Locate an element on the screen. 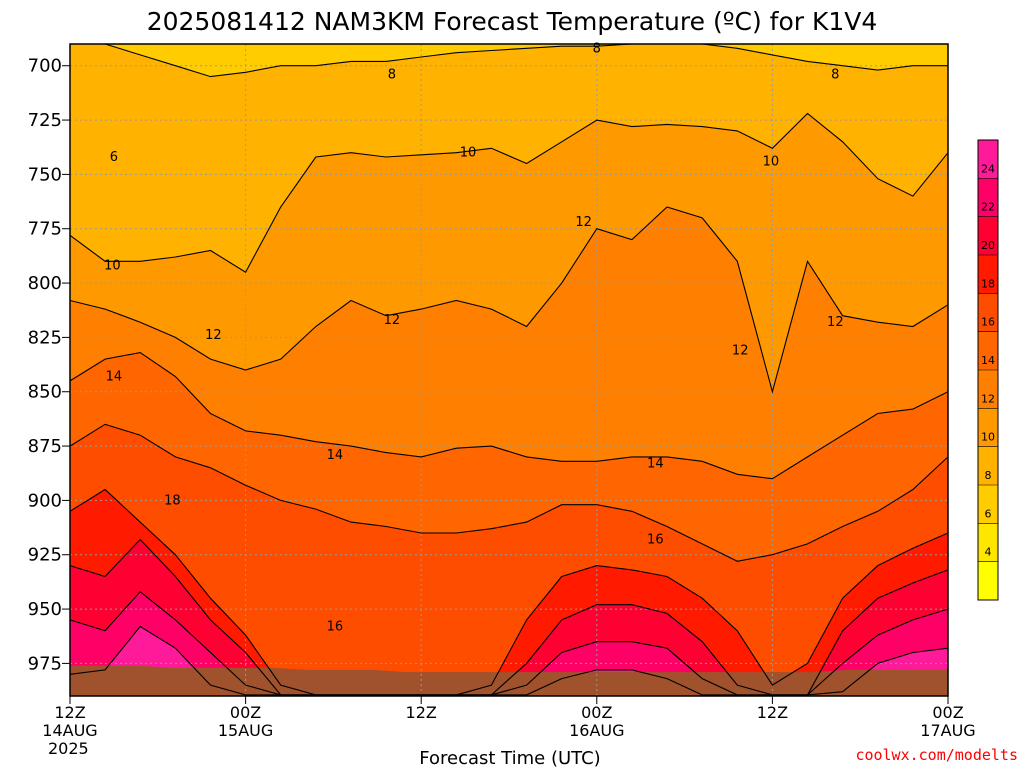 The width and height of the screenshot is (1024, 768). x-tick-label: 16AUG is located at coordinates (596, 730).